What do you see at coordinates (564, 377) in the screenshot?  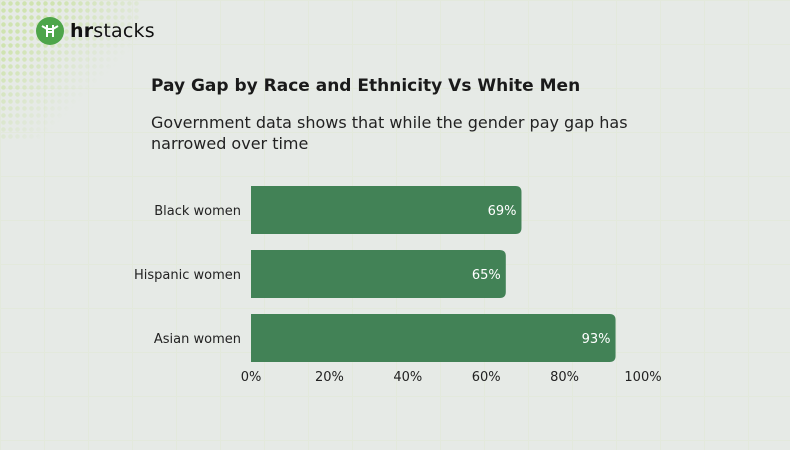 I see `x-tick-label: 80%` at bounding box center [564, 377].